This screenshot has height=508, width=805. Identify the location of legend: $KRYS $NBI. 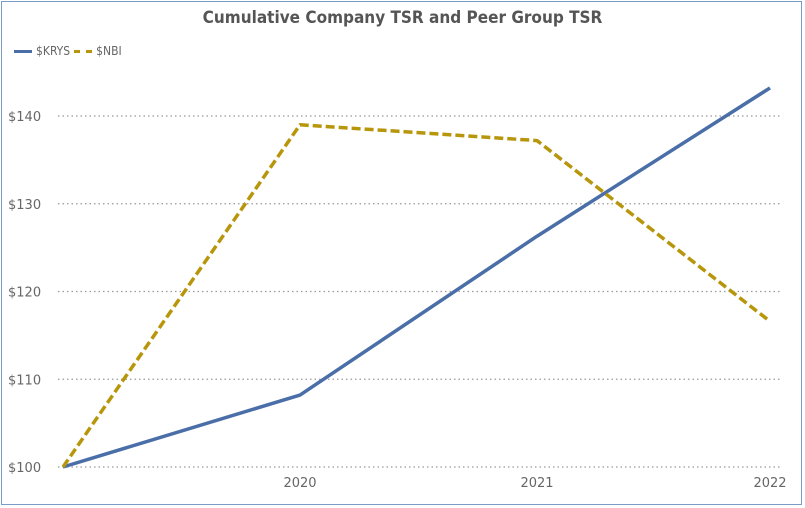
(68, 51).